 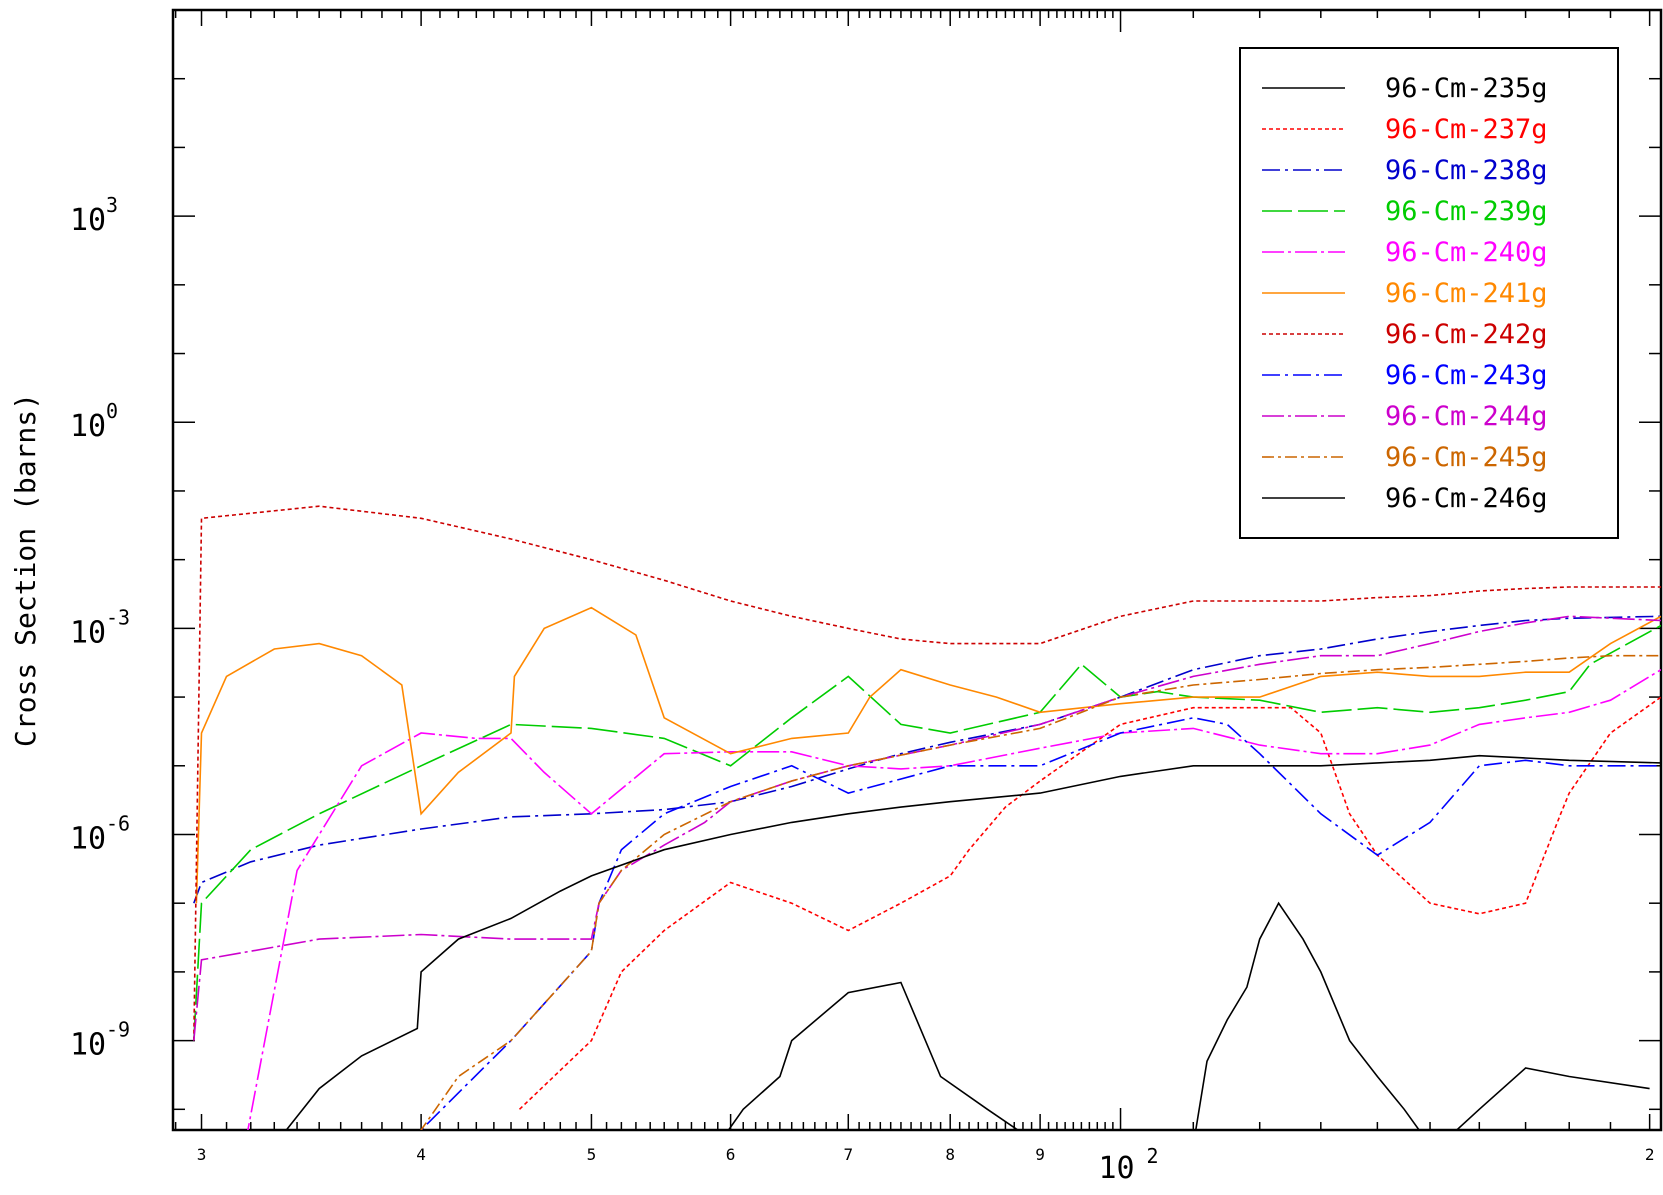 I want to click on x-tick-label: 7, so click(x=848, y=1154).